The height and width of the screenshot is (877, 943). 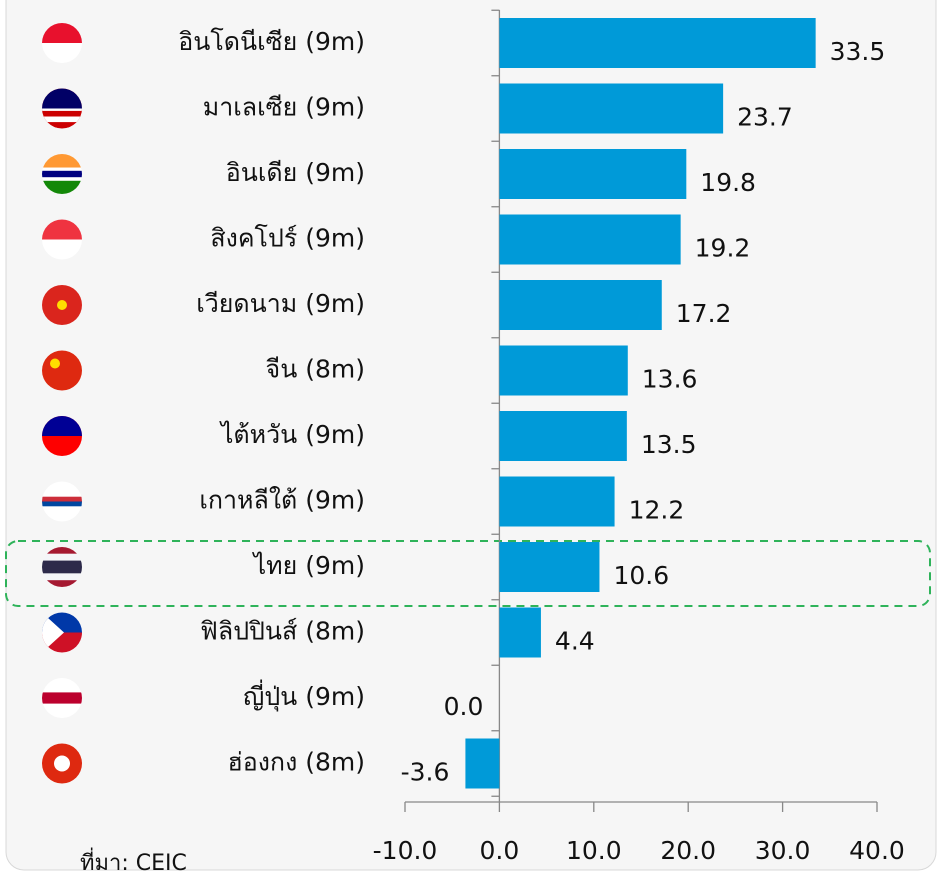 What do you see at coordinates (295, 172) in the screenshot?
I see `category-label: อินเดีย (9m)` at bounding box center [295, 172].